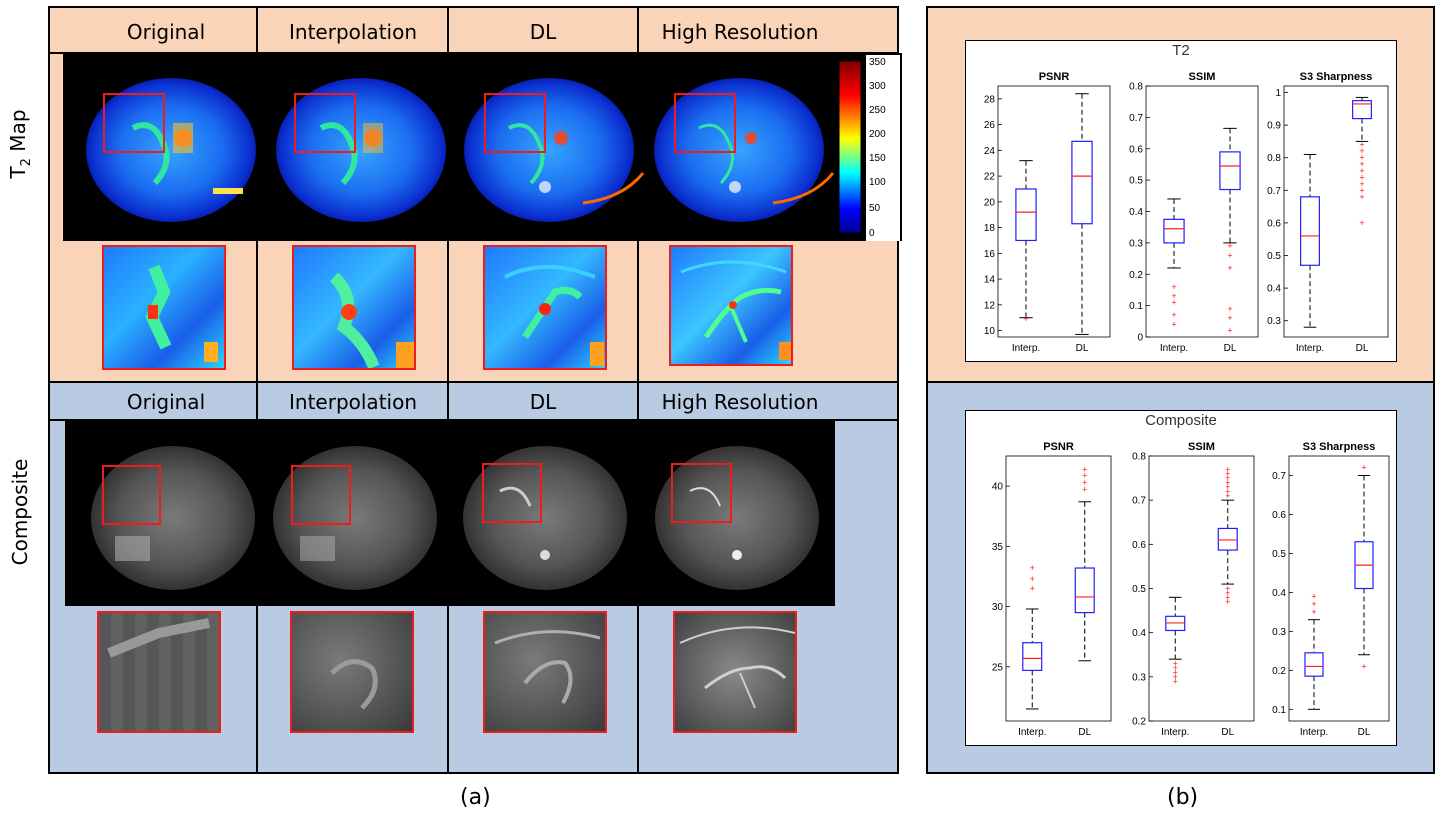 The image size is (1444, 815). What do you see at coordinates (990, 305) in the screenshot?
I see `y-tick-label: 12` at bounding box center [990, 305].